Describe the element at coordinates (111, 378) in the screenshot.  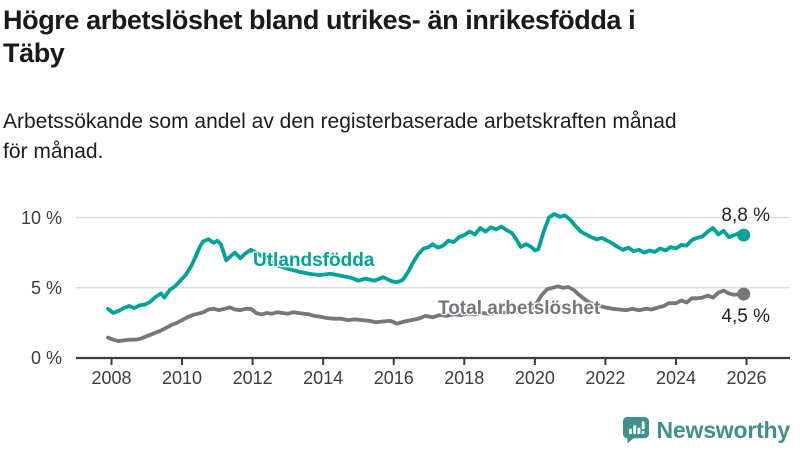
I see `x-tick-label: 2008` at that location.